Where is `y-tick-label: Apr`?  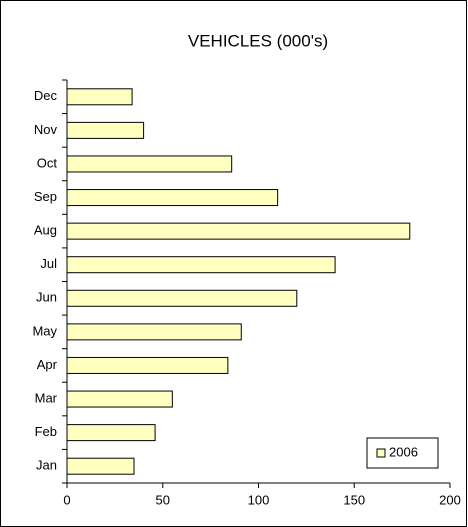
y-tick-label: Apr is located at coordinates (47, 364).